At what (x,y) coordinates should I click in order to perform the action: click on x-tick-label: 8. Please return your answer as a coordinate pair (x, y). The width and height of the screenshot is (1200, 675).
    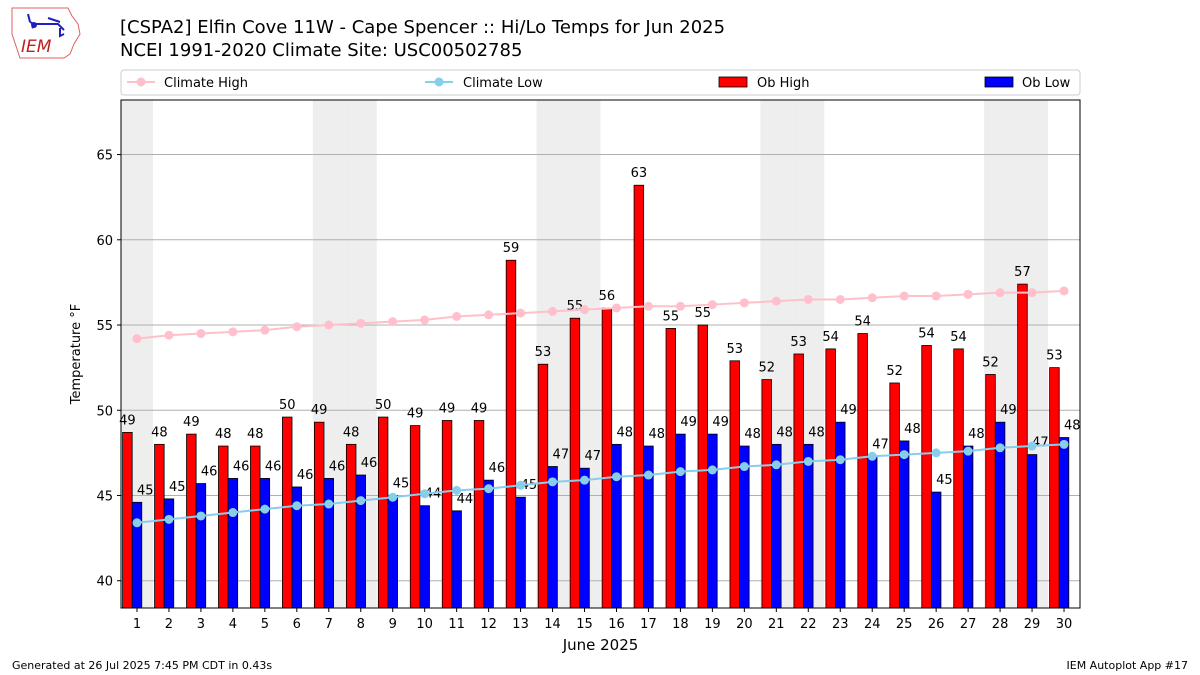
    Looking at the image, I should click on (361, 624).